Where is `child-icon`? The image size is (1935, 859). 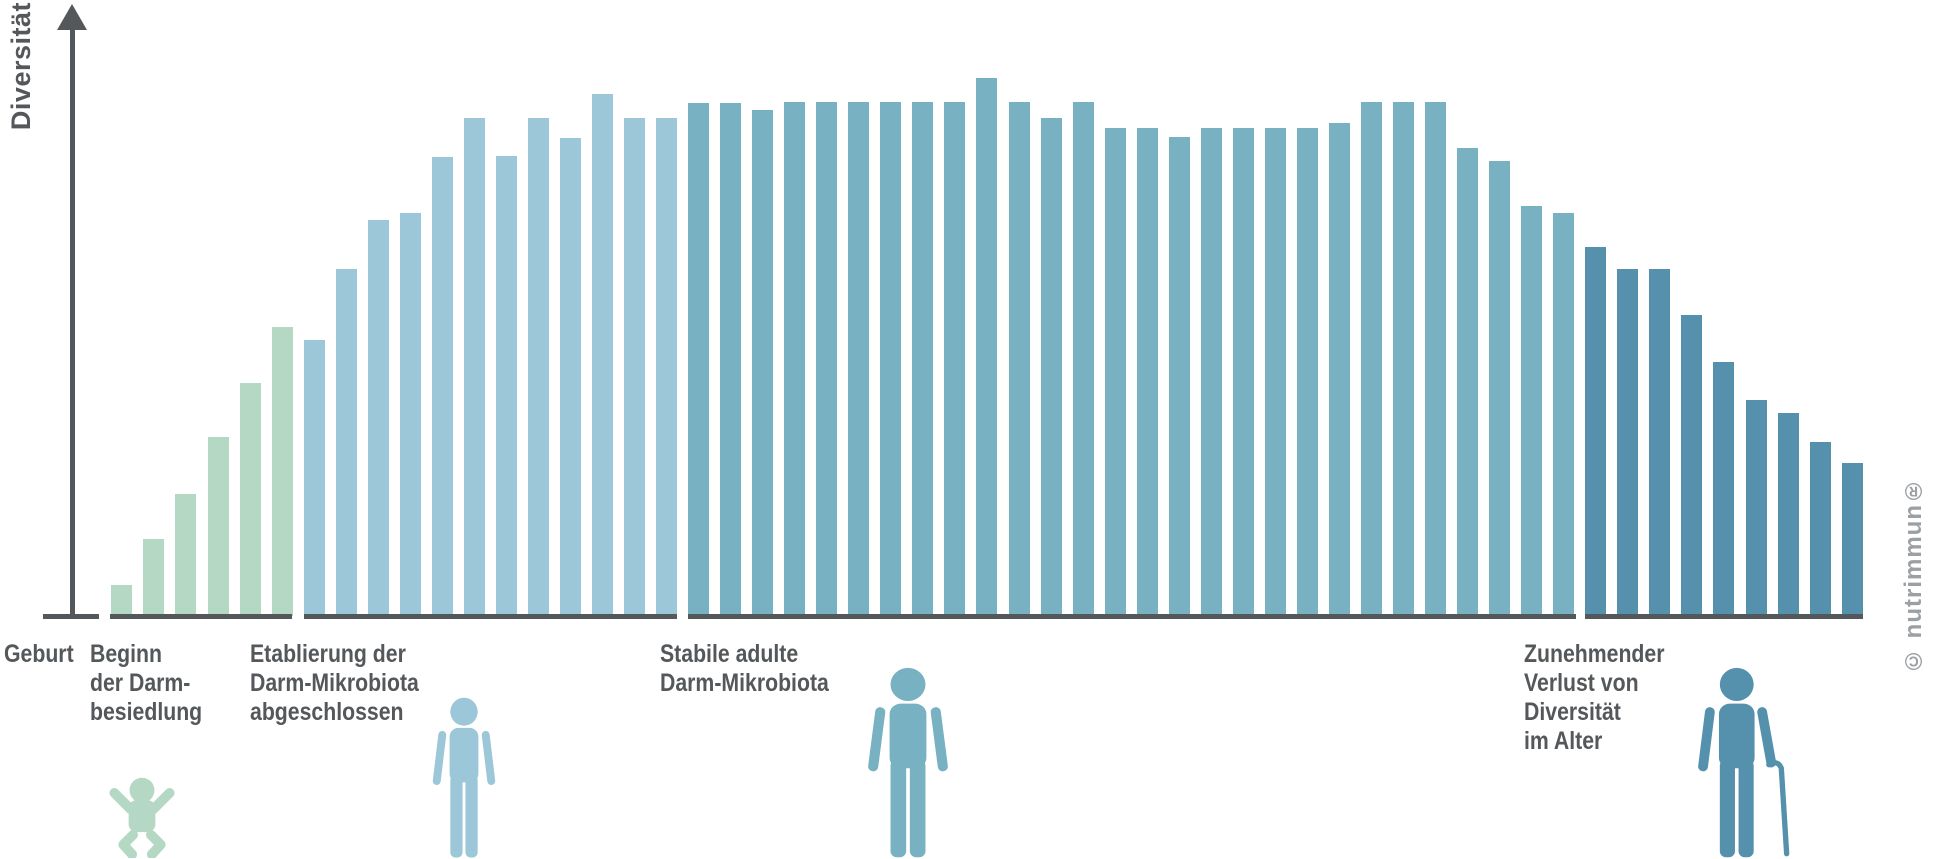
child-icon is located at coordinates (464, 777).